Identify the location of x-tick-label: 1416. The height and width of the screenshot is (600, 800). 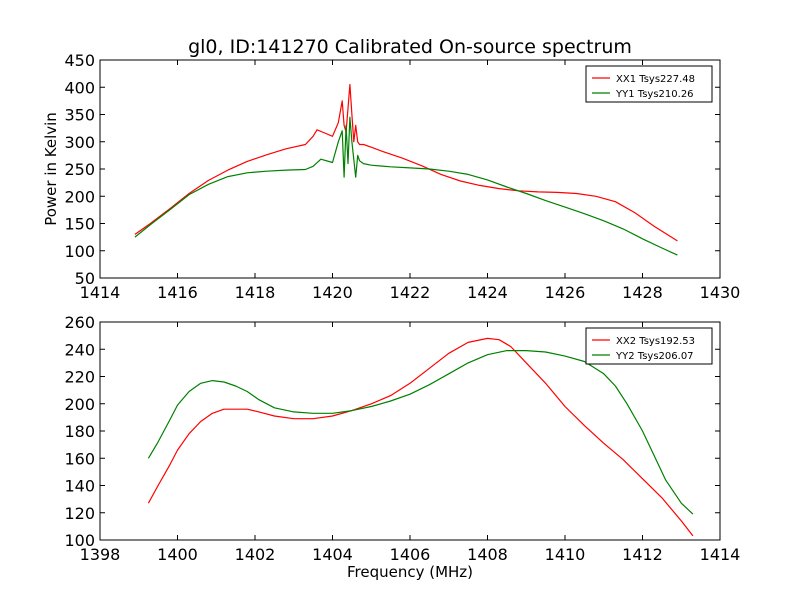
(177, 292).